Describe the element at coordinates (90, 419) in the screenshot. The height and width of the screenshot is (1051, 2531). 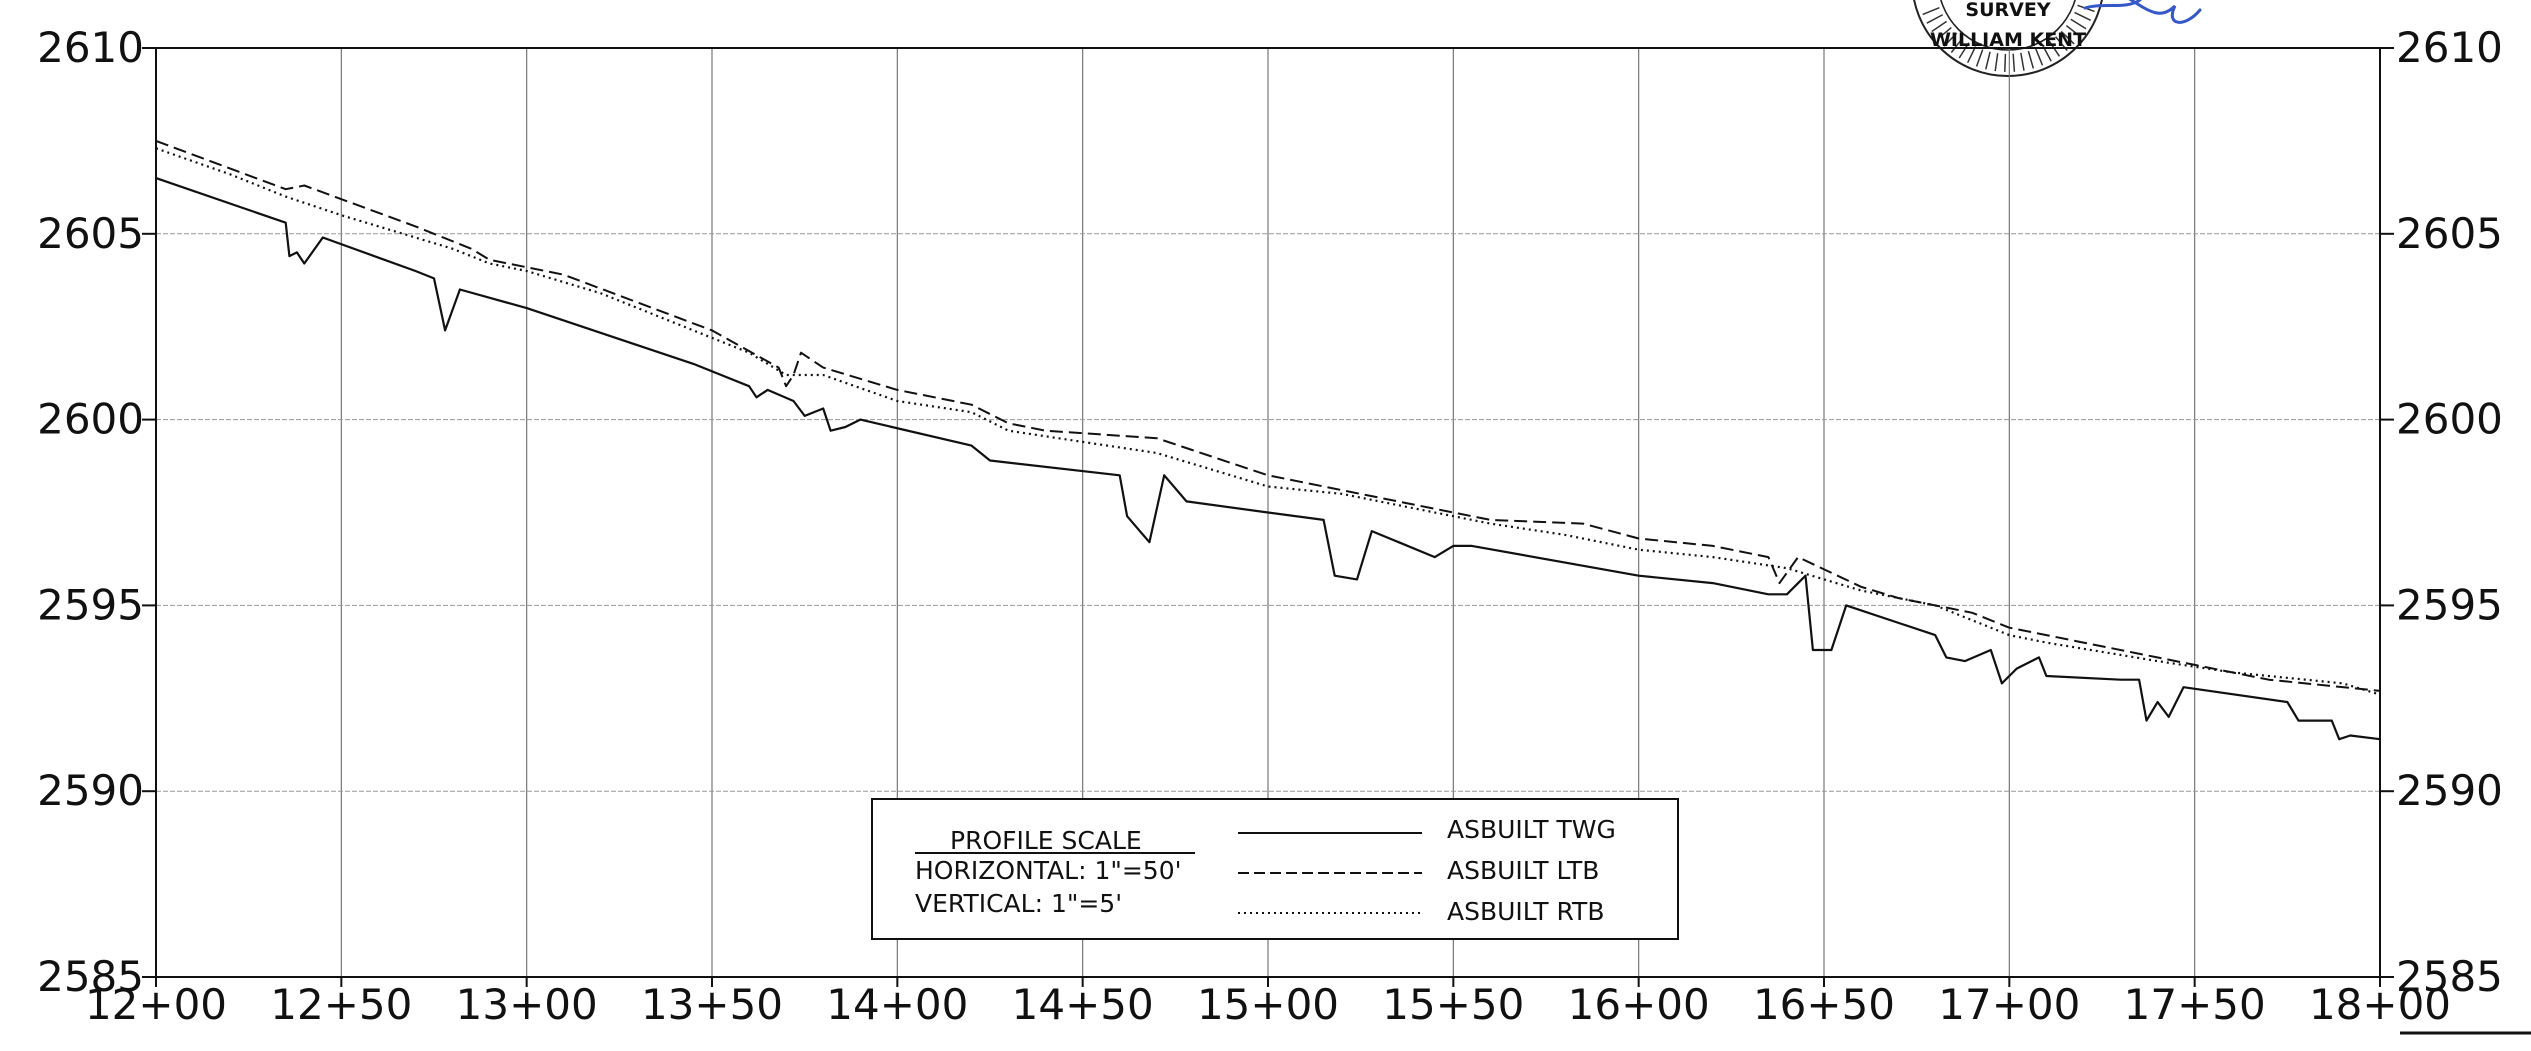
I see `y-tick-label-left: 2600` at that location.